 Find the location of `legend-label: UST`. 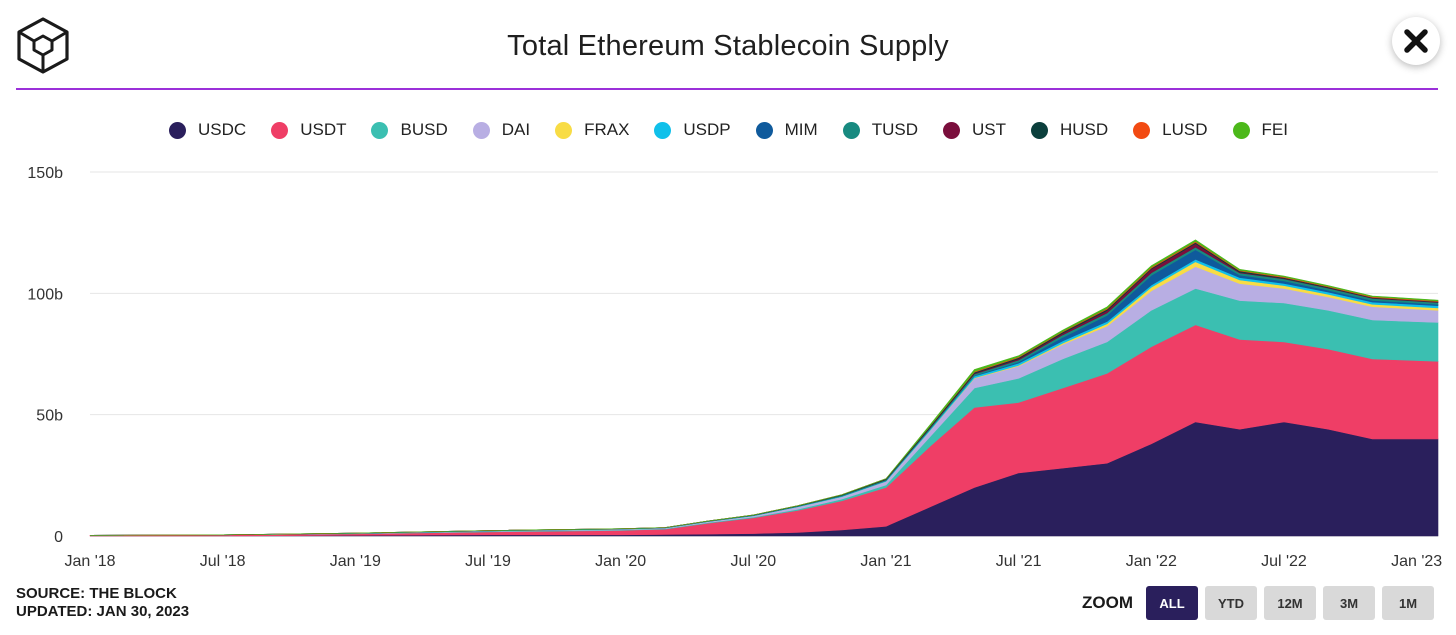

legend-label: UST is located at coordinates (988, 129).